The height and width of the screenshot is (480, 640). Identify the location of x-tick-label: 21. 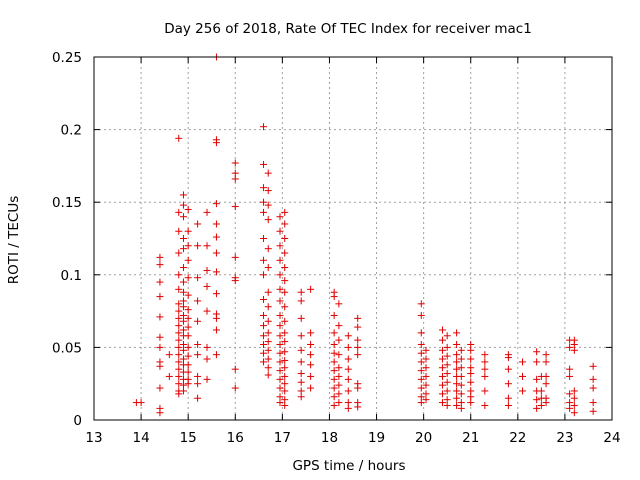
(470, 438).